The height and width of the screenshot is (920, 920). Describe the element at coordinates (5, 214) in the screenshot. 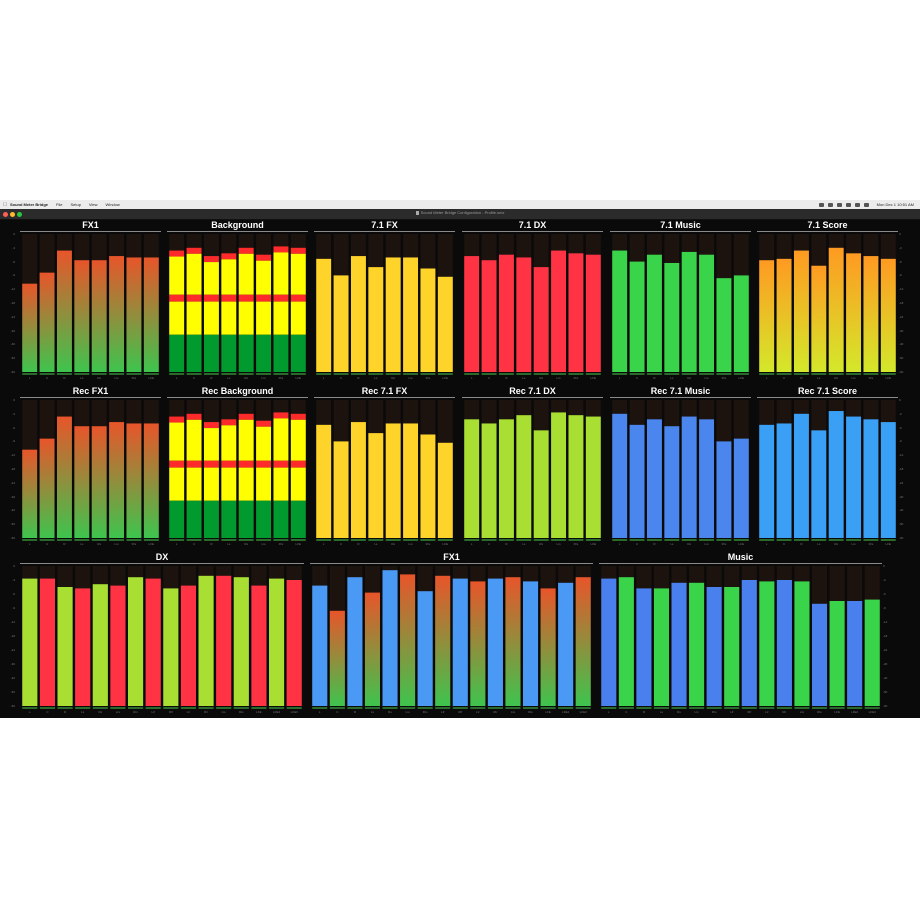

I see `close-button` at that location.